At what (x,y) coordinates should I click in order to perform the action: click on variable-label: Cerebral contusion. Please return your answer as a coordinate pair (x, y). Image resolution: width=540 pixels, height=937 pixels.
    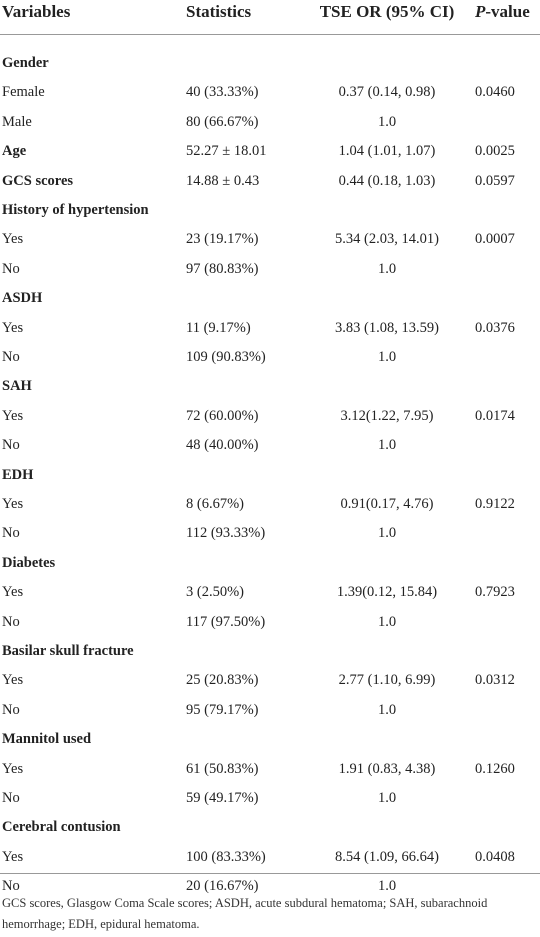
    Looking at the image, I should click on (61, 827).